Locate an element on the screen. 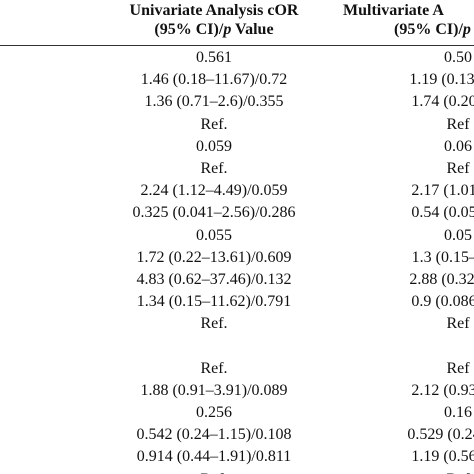 The width and height of the screenshot is (474, 474). multivariate-cell: 0.54 (0.059–4. is located at coordinates (442, 213).